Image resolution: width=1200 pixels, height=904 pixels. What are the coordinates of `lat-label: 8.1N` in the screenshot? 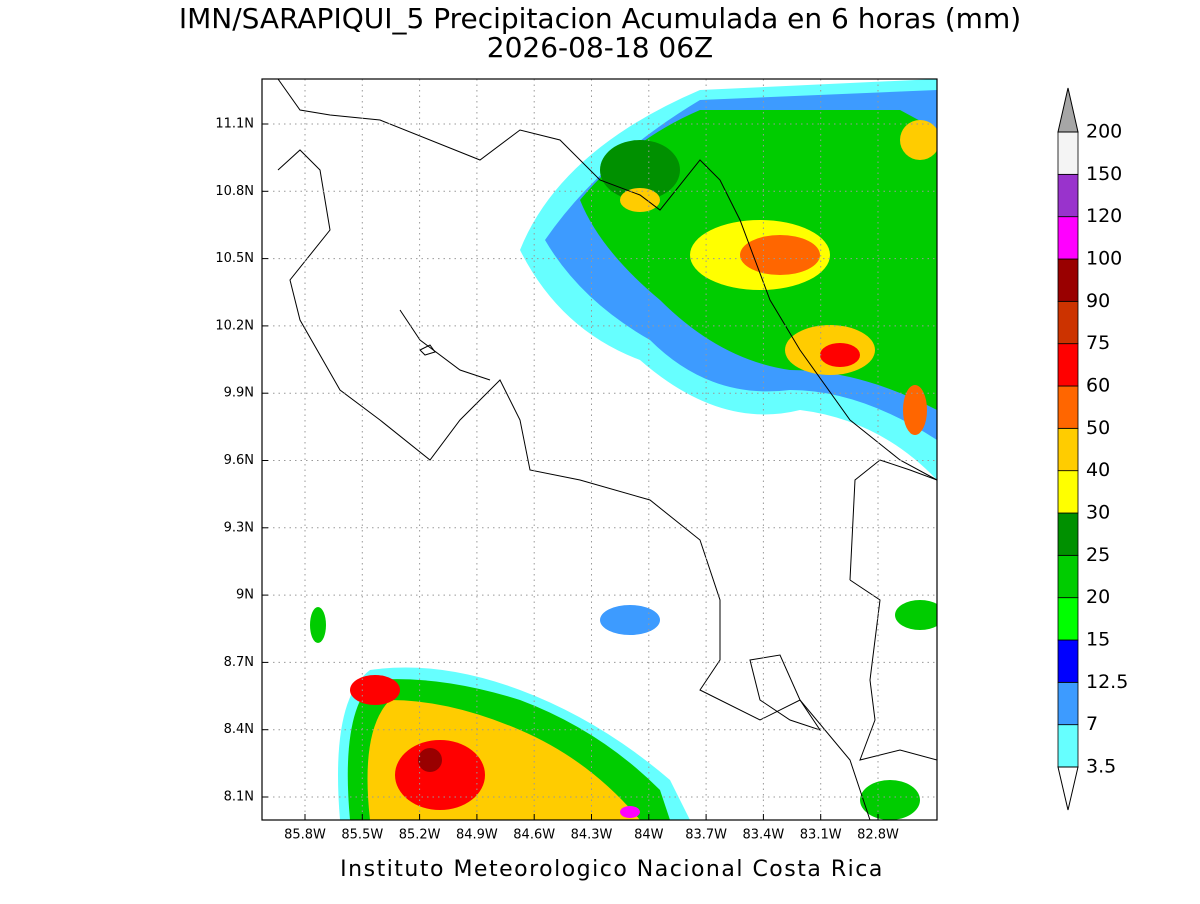 It's located at (239, 797).